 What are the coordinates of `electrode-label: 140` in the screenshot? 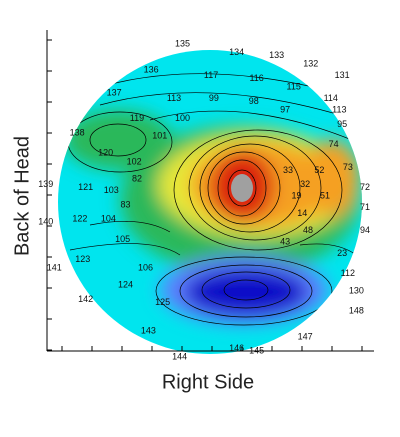 It's located at (45, 222).